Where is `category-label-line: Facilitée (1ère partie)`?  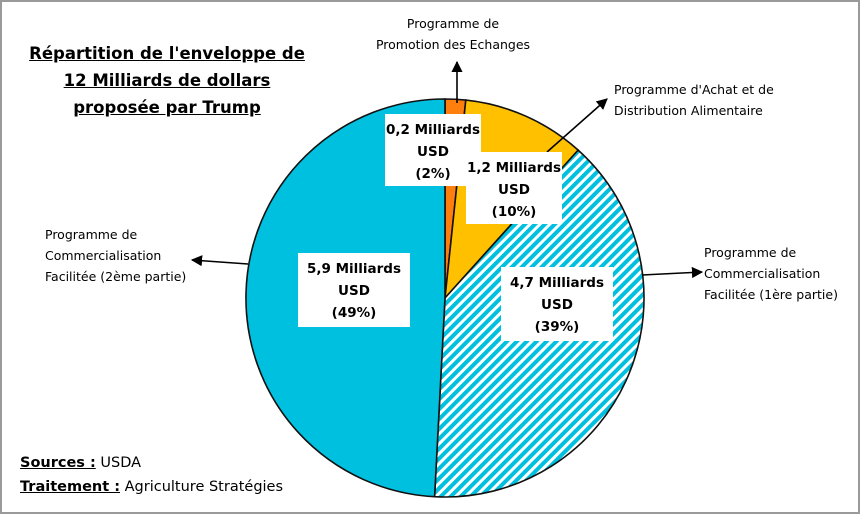 category-label-line: Facilitée (1ère partie) is located at coordinates (771, 294).